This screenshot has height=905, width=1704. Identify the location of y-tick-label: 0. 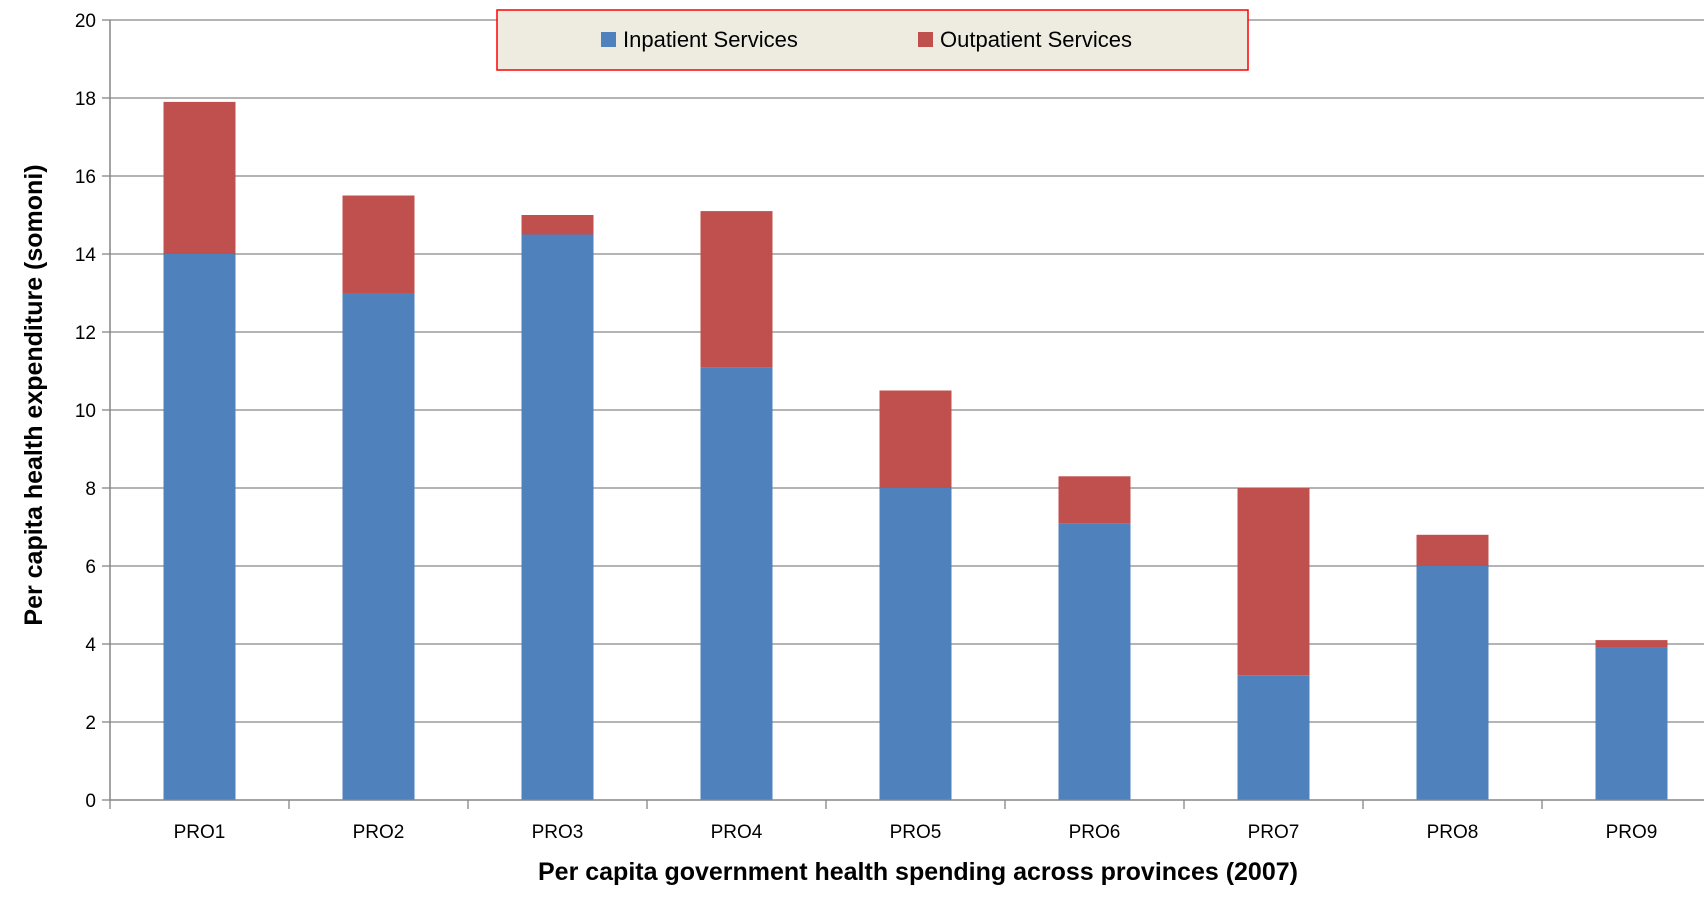
(90, 801).